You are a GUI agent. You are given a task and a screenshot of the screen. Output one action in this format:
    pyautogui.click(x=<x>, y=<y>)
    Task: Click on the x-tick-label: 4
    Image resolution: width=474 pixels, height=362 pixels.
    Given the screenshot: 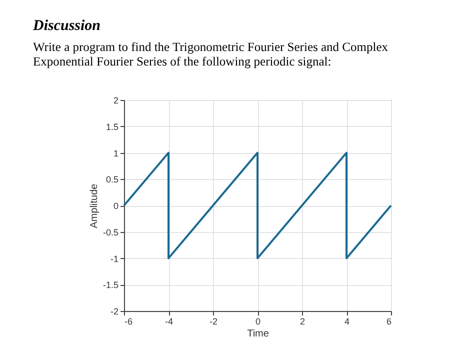 What is the action you would take?
    pyautogui.click(x=347, y=321)
    